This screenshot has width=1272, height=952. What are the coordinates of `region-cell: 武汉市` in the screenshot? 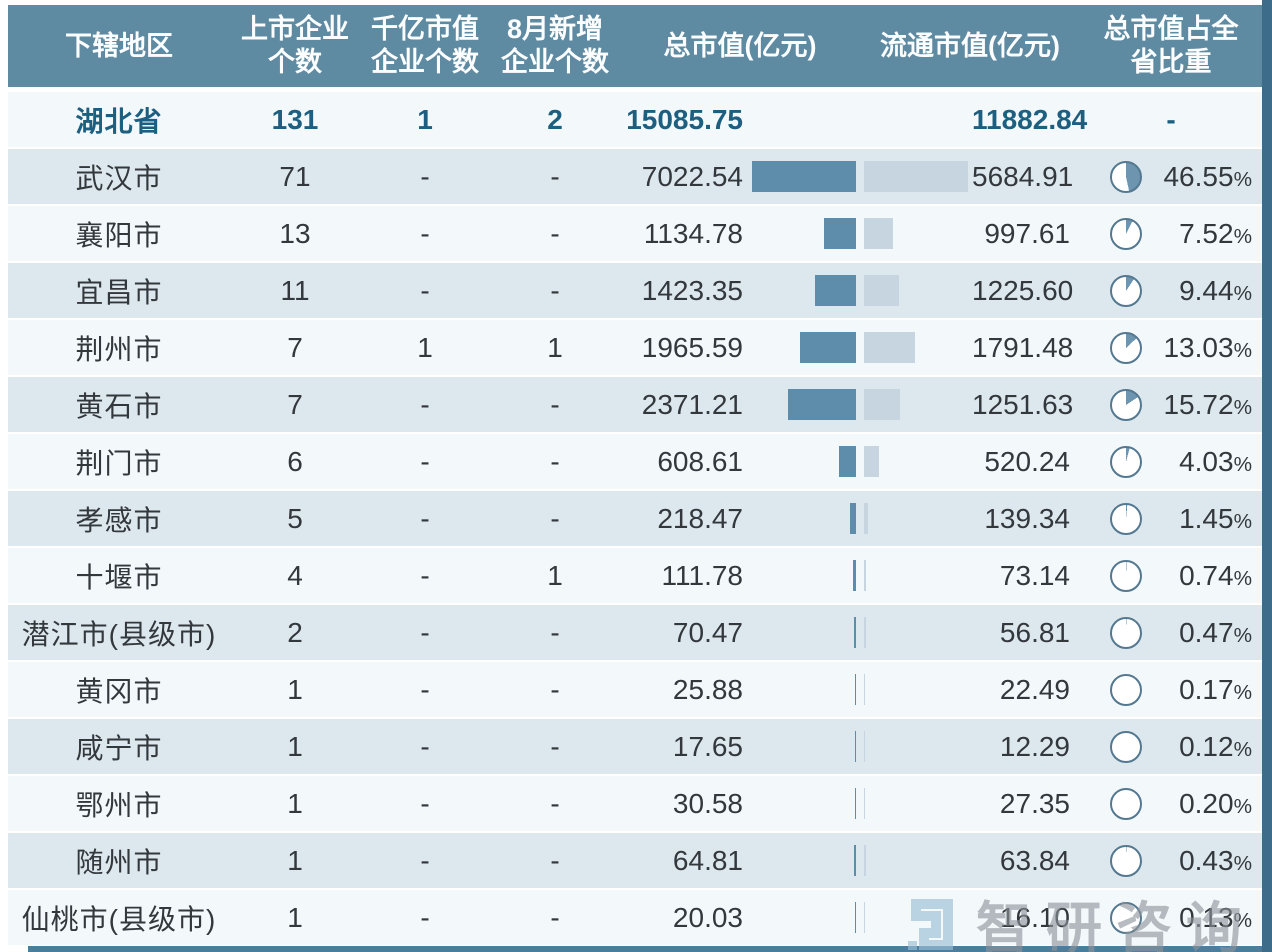 It's located at (119, 178).